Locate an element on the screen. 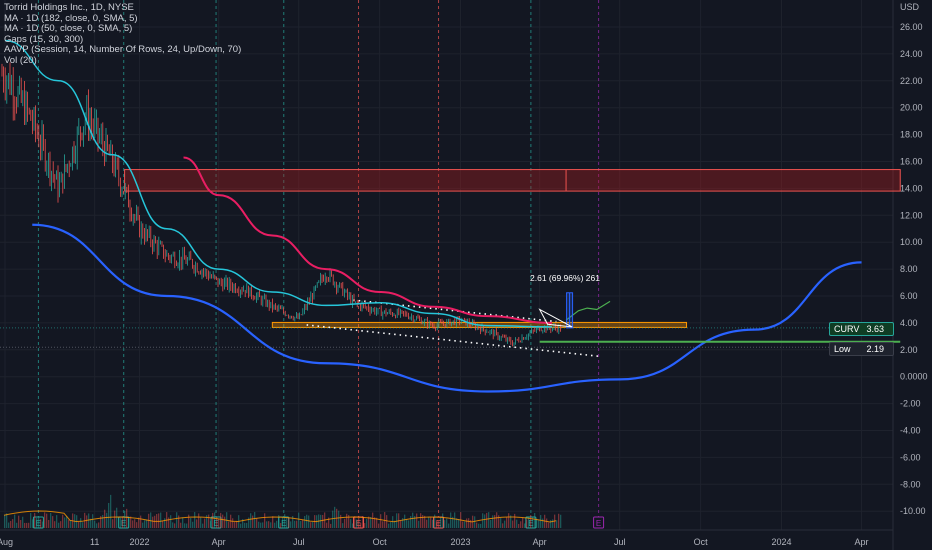 The image size is (932, 550). y-tick-label: 14.00 is located at coordinates (911, 188).